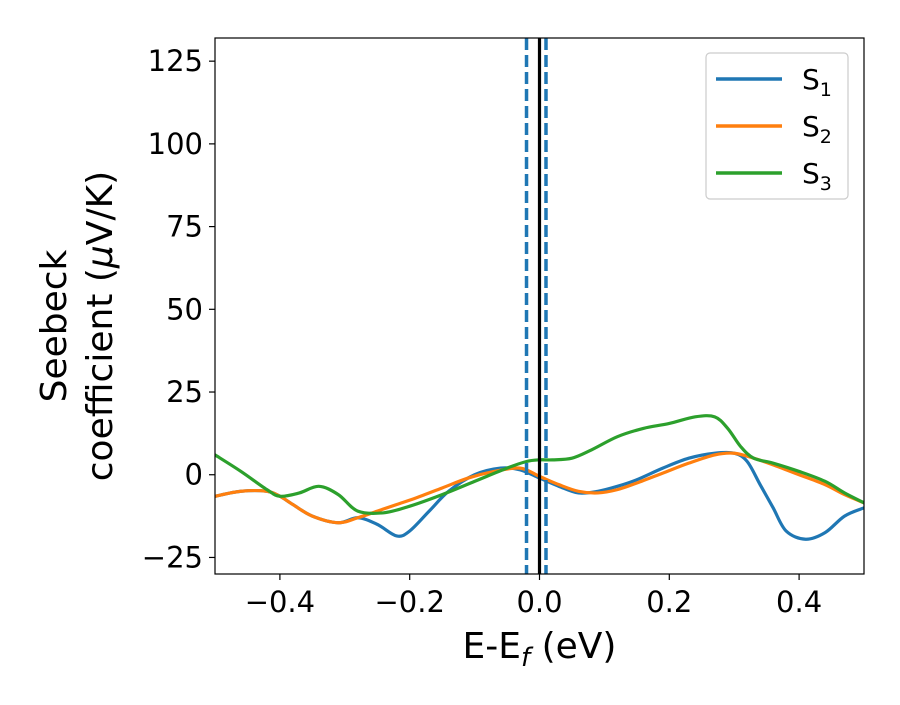 Image resolution: width=900 pixels, height=705 pixels. Describe the element at coordinates (573, 646) in the screenshot. I see `x-axis-label-tail: (eV)` at that location.